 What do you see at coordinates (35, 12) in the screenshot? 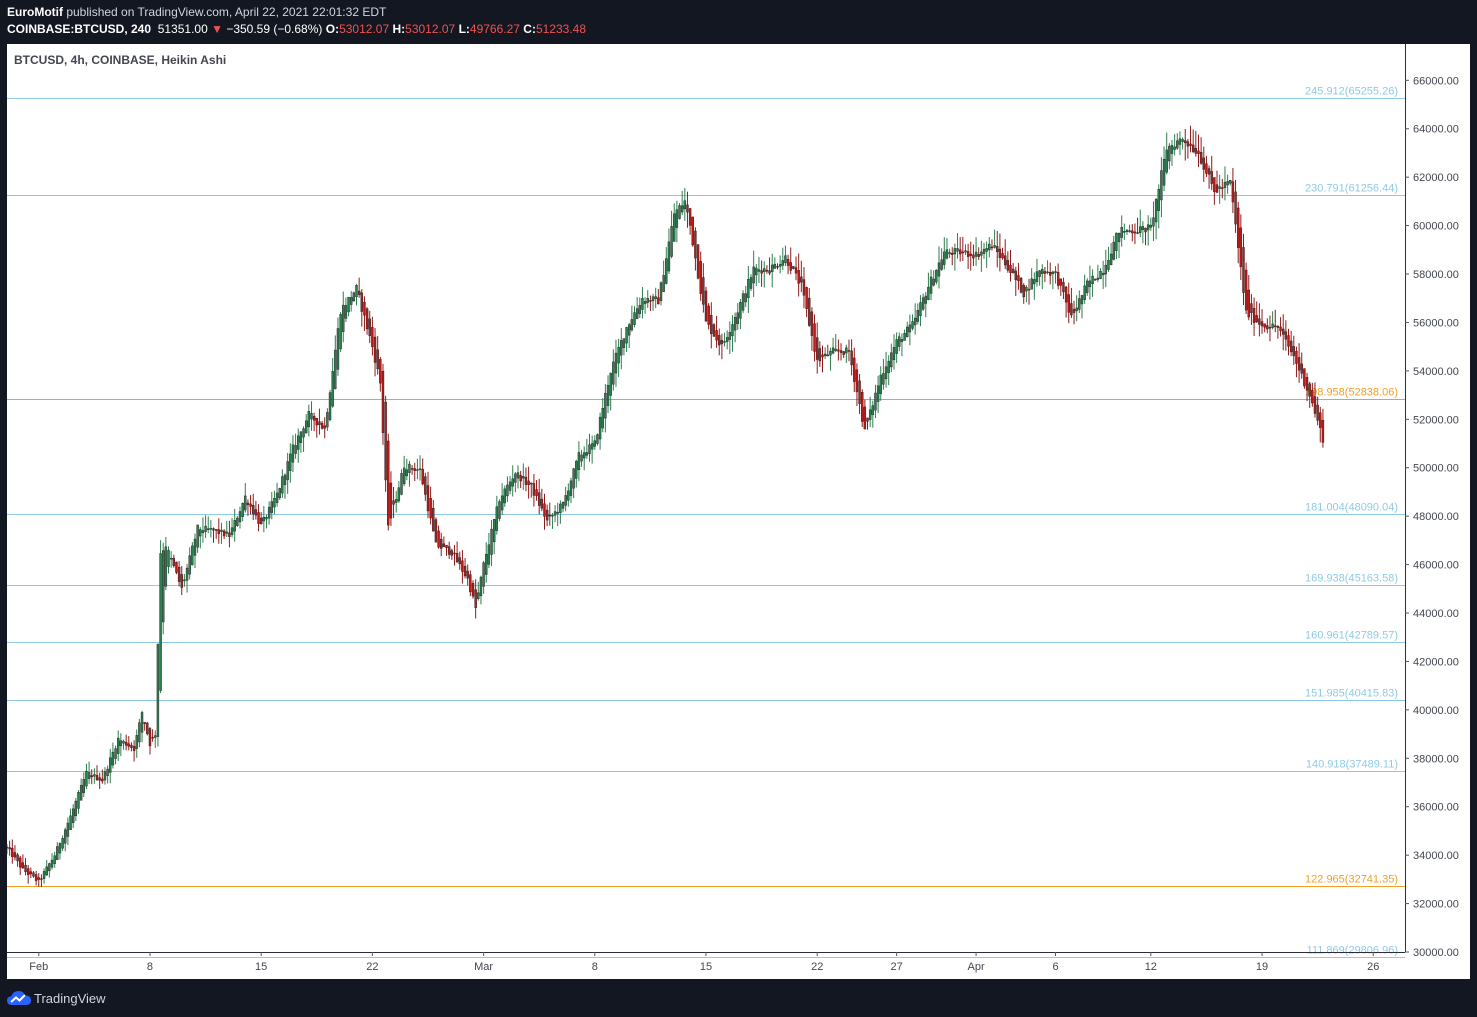
I see `author-name: EuroMotif` at bounding box center [35, 12].